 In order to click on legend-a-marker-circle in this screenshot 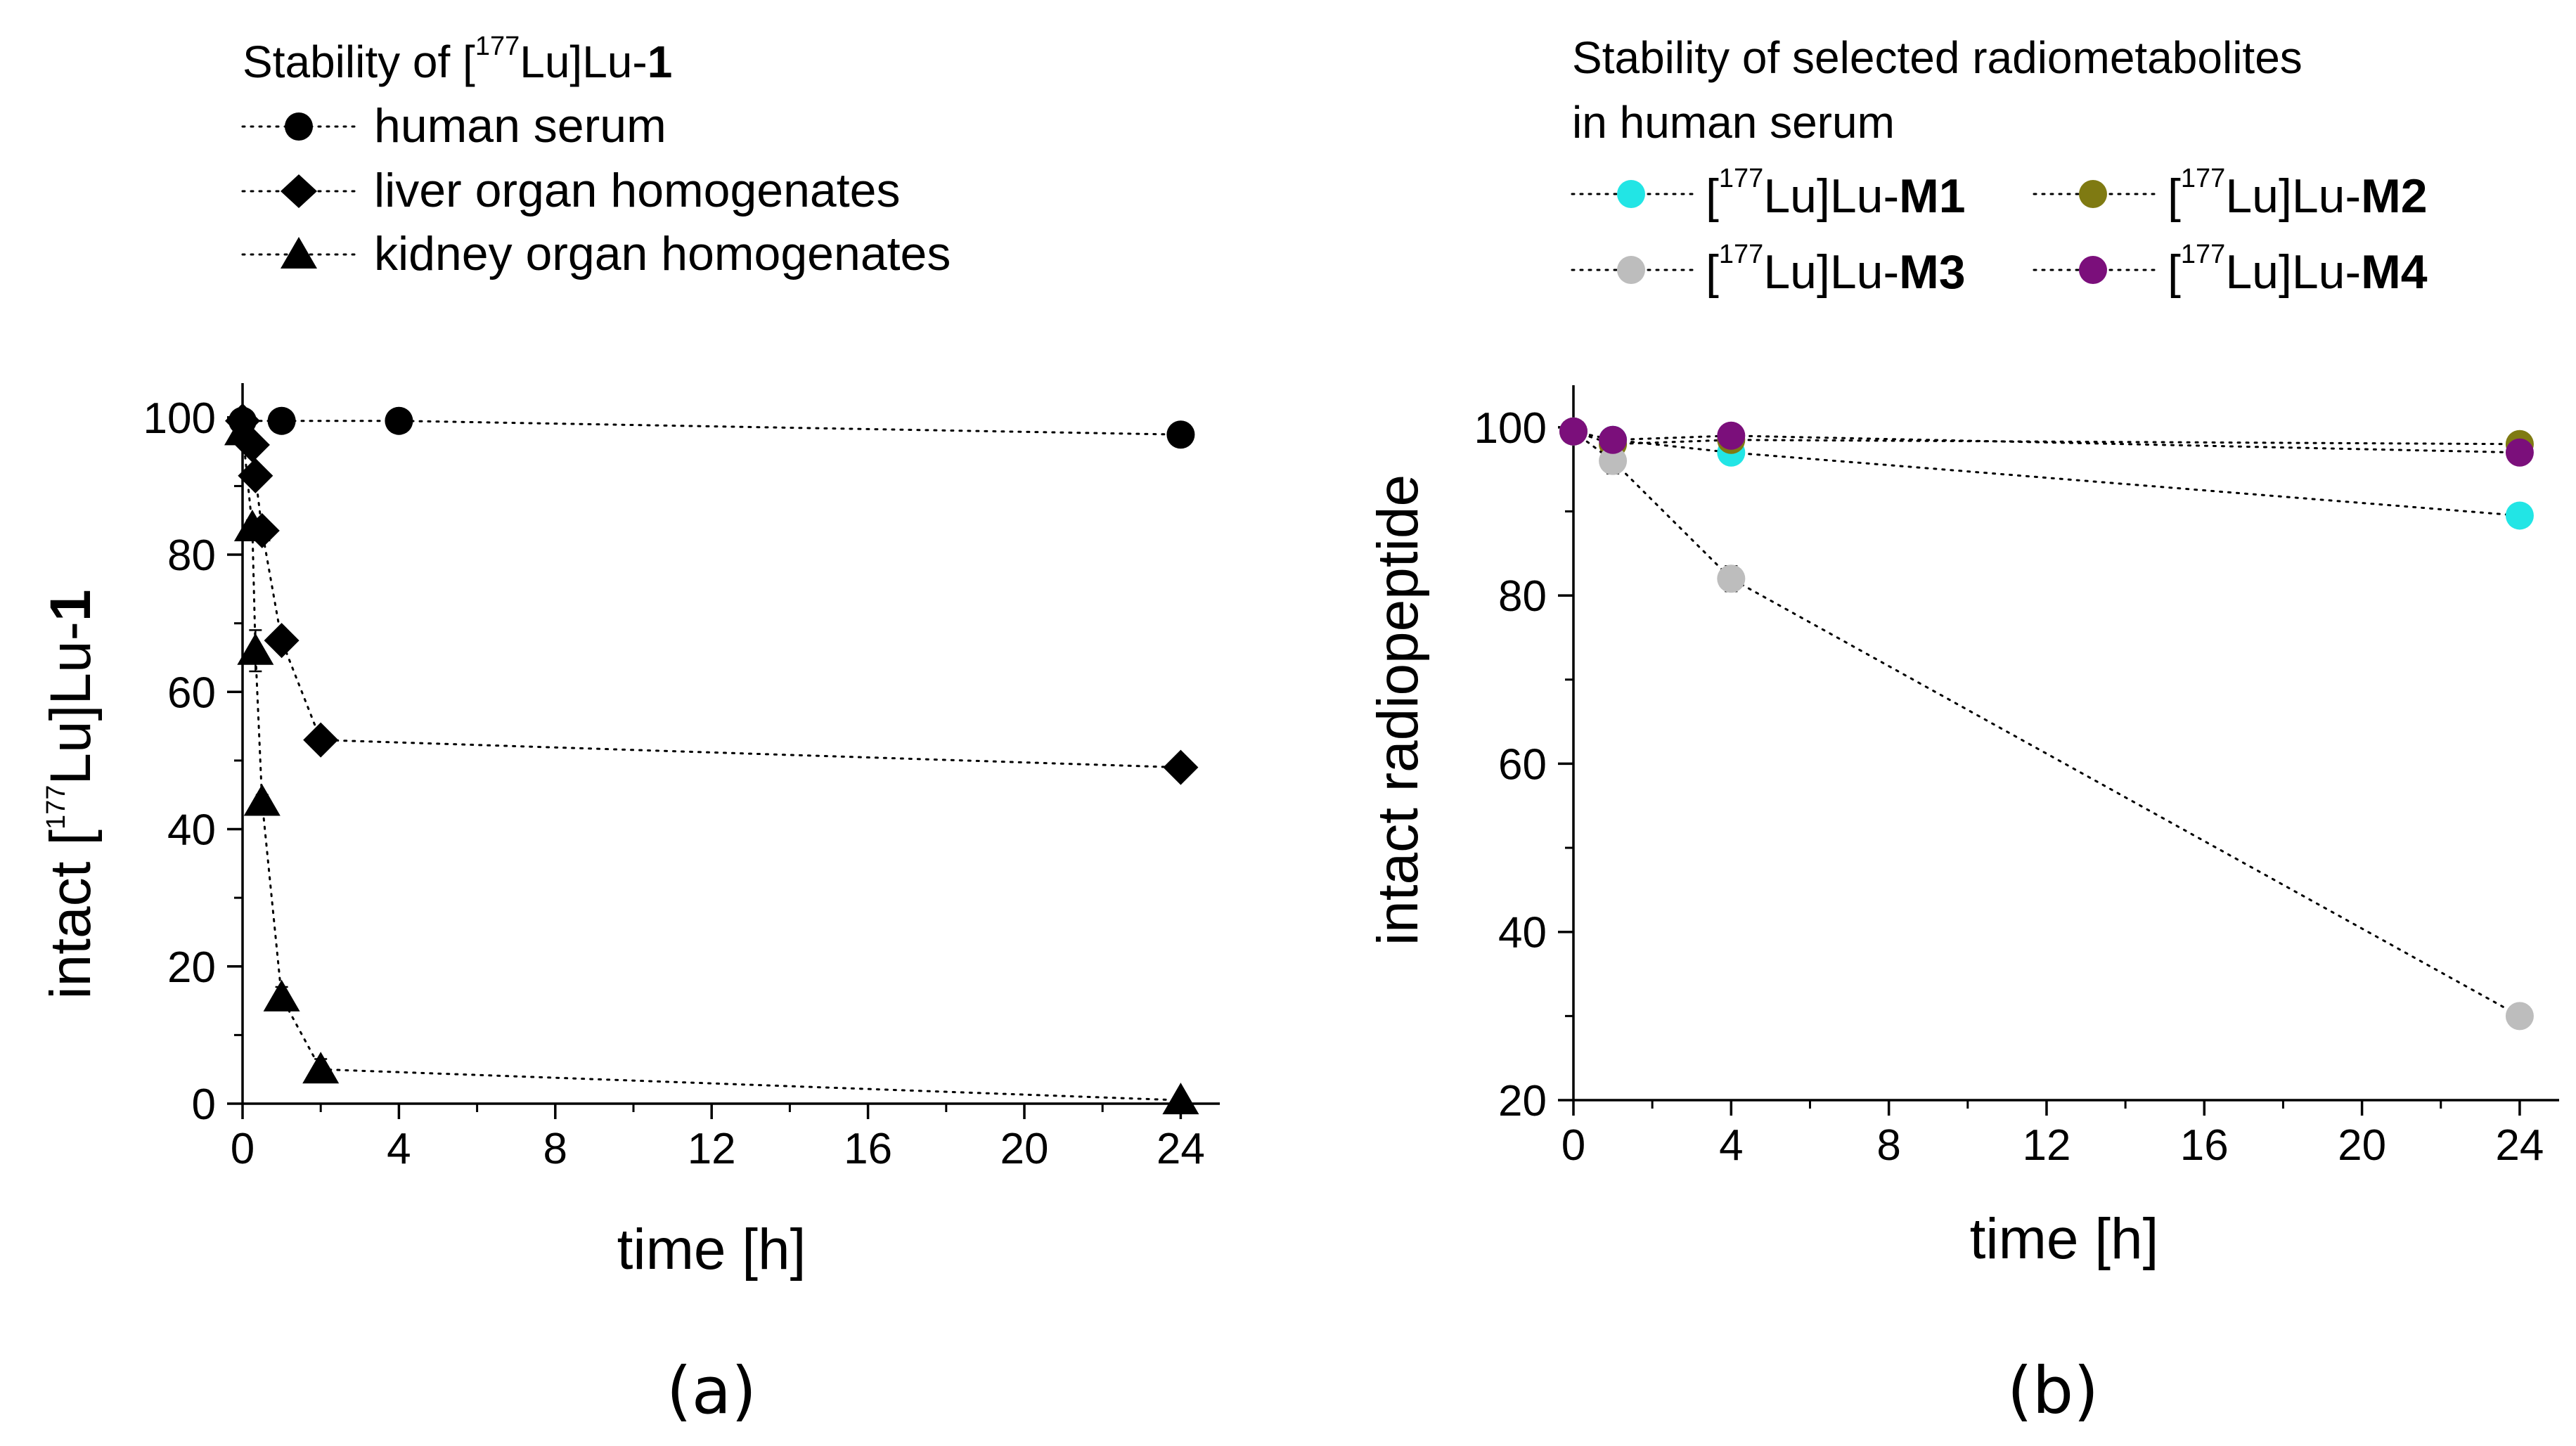, I will do `click(299, 127)`.